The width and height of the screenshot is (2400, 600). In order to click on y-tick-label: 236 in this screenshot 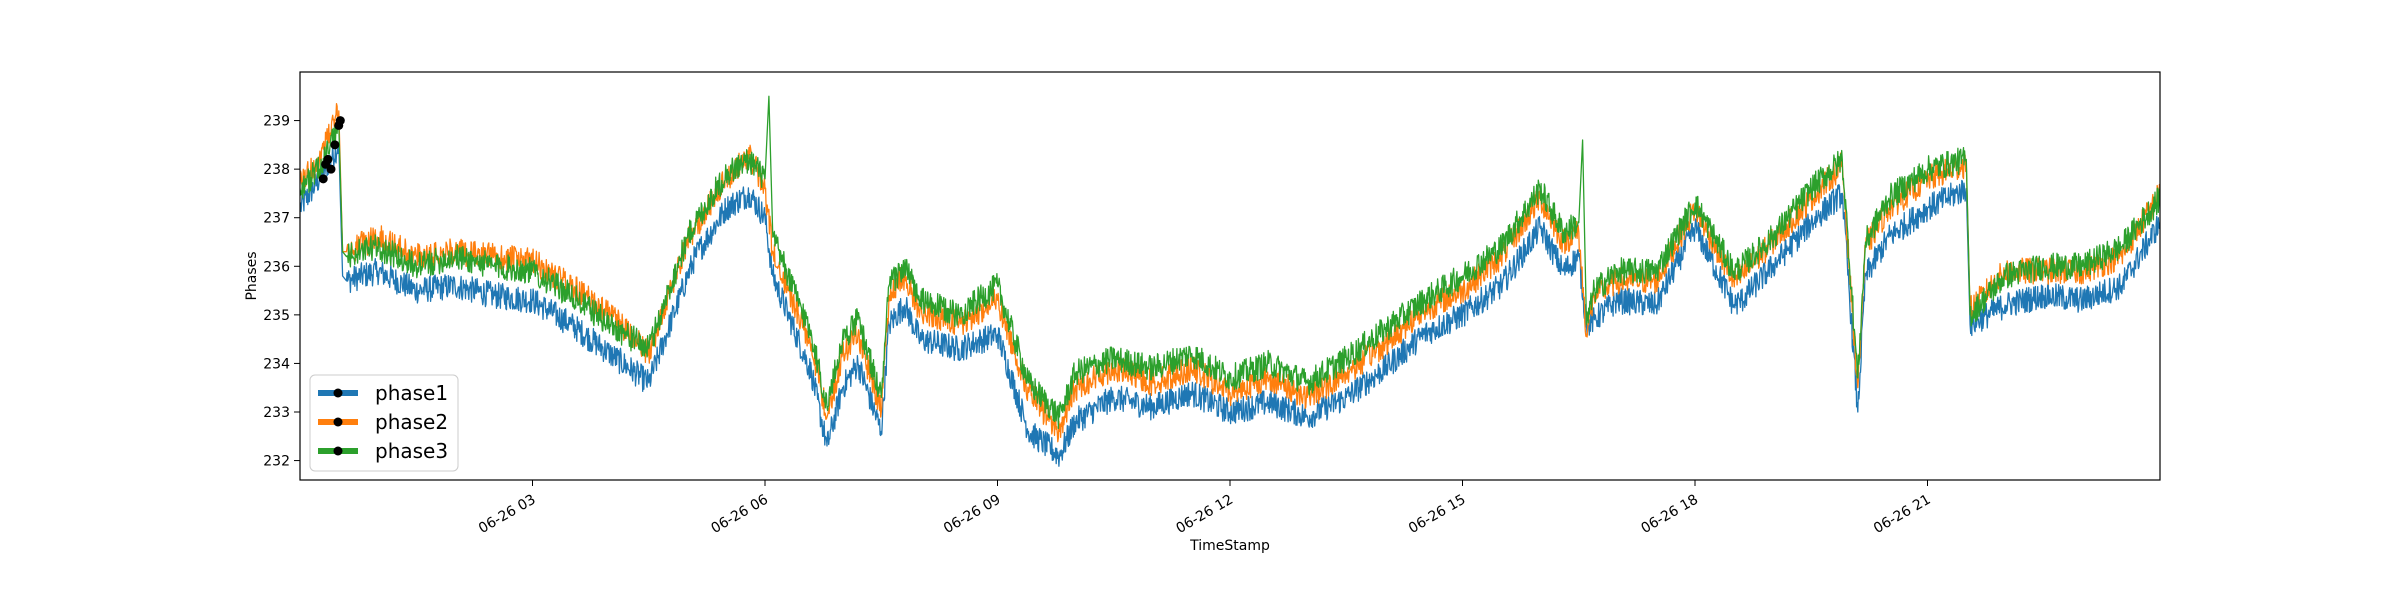, I will do `click(276, 267)`.